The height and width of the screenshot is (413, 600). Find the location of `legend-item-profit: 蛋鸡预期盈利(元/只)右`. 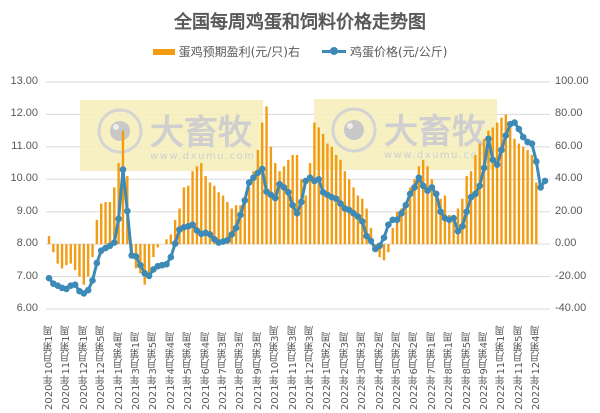

legend-item-profit: 蛋鸡预期盈利(元/只)右 is located at coordinates (226, 51).